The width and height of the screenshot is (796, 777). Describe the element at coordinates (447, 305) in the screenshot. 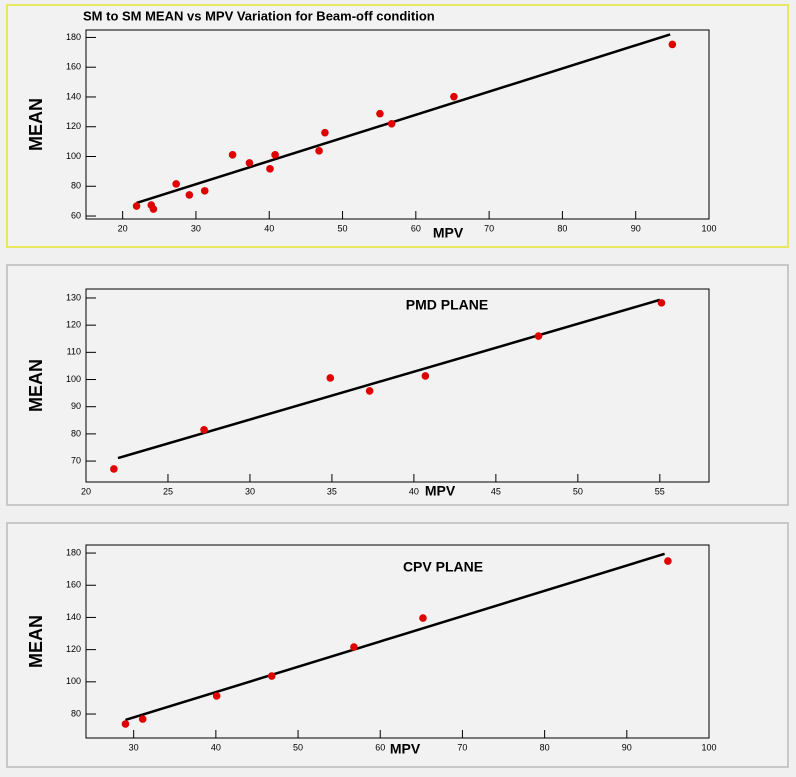

I see `chart-title: PMD PLANE` at that location.